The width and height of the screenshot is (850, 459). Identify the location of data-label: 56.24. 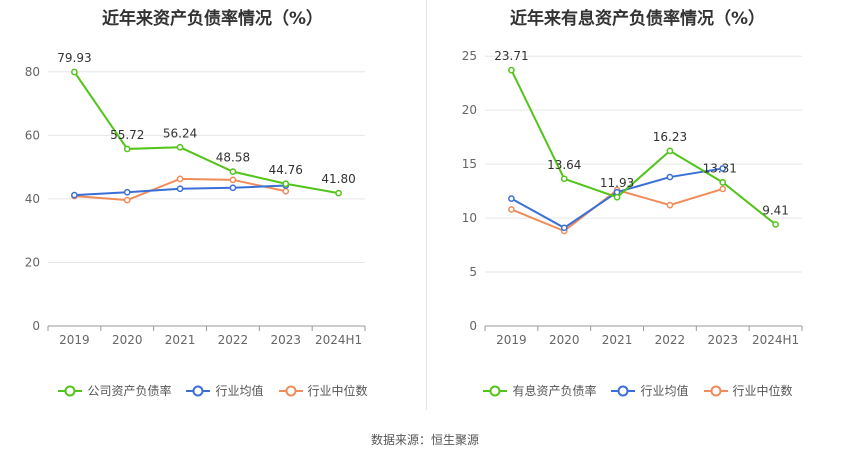
(180, 133).